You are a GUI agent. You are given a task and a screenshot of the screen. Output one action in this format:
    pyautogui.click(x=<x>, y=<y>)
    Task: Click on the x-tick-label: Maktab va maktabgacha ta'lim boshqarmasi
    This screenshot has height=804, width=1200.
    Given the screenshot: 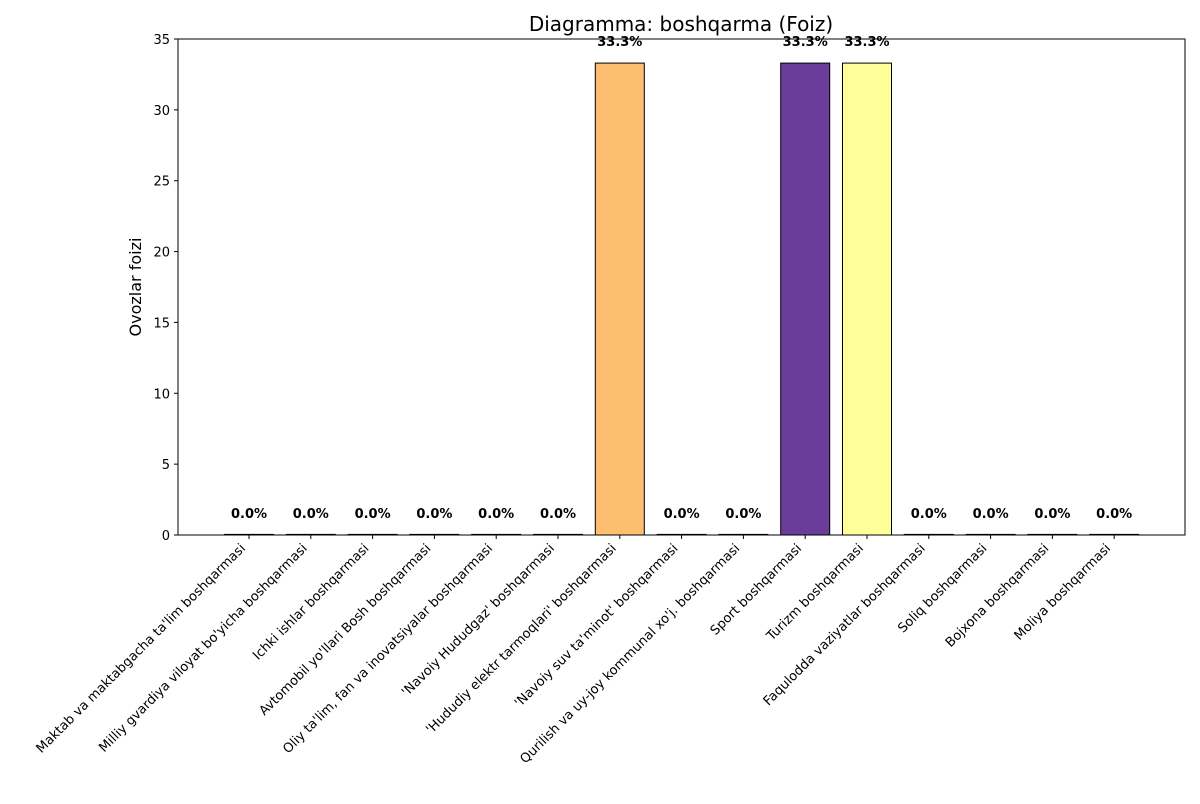 What is the action you would take?
    pyautogui.click(x=141, y=648)
    